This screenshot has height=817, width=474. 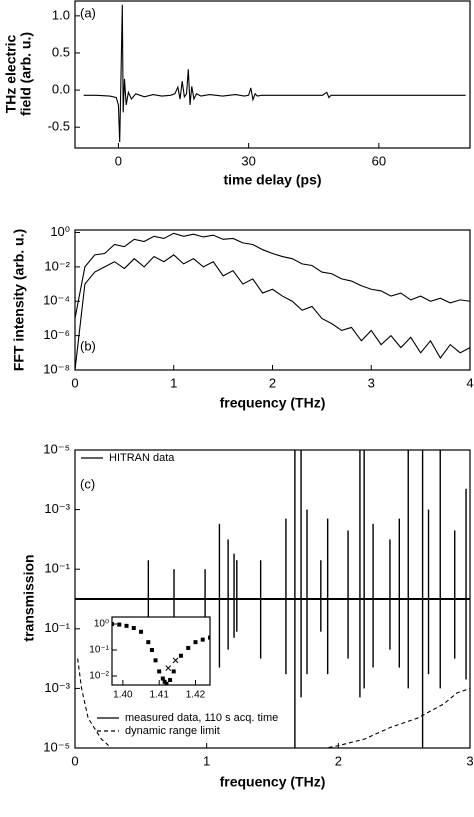 What do you see at coordinates (88, 345) in the screenshot?
I see `panel-label: (b)` at bounding box center [88, 345].